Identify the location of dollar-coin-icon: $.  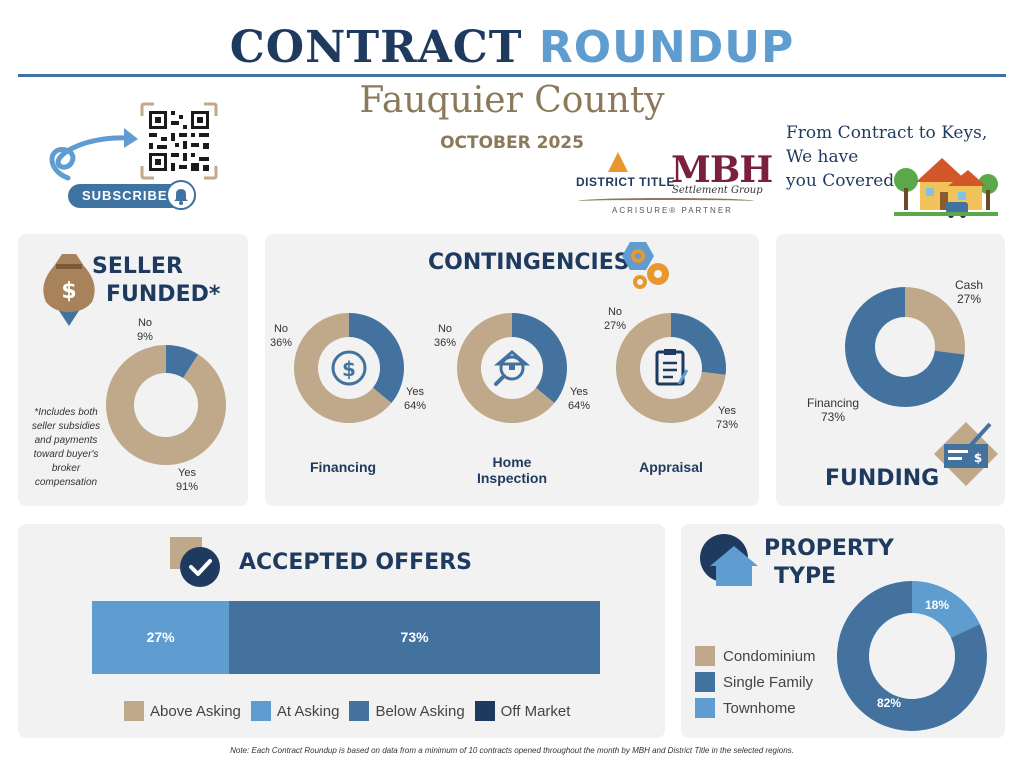
(349, 368).